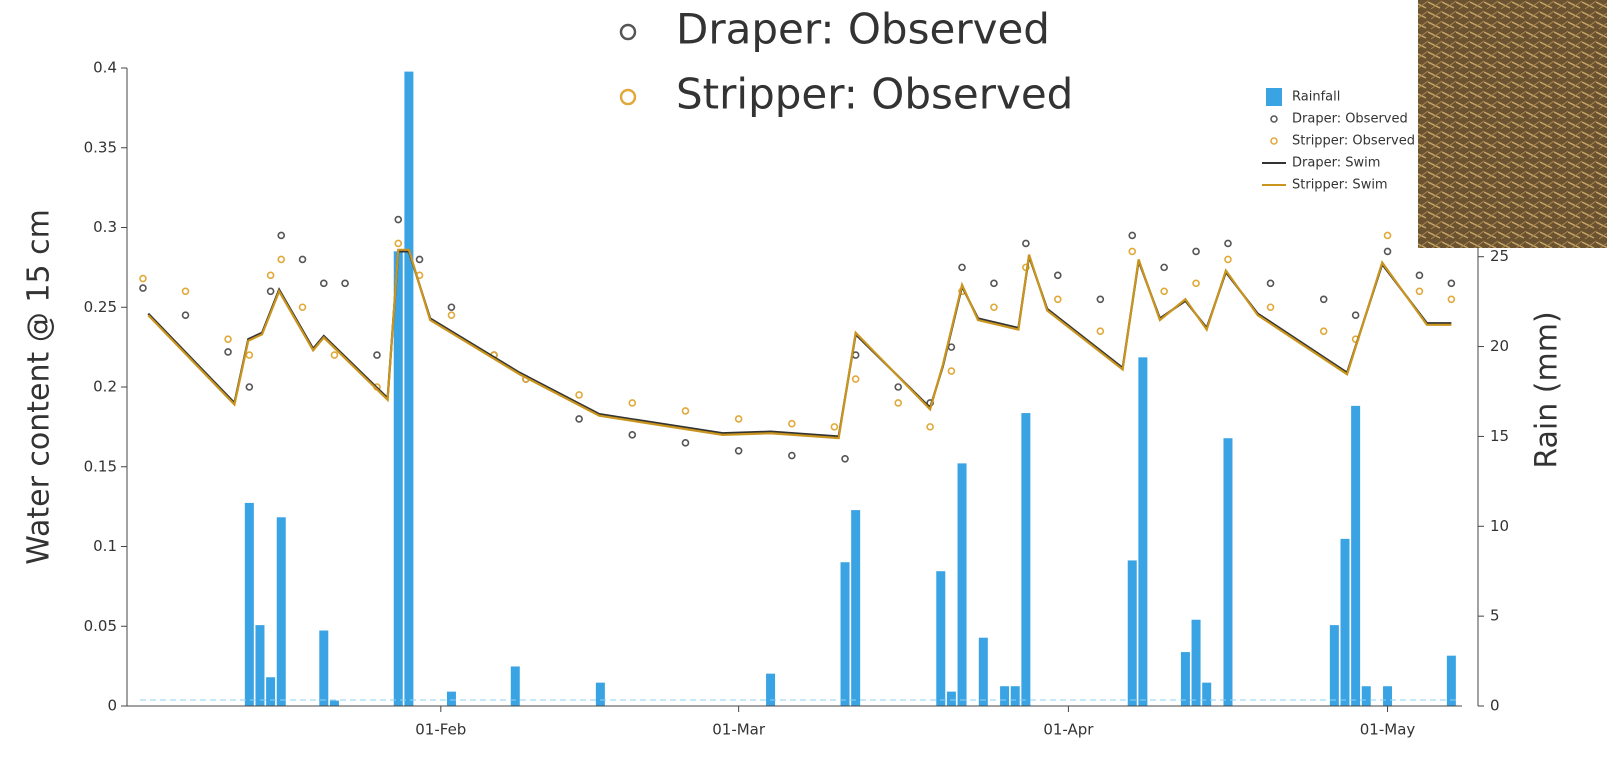 Image resolution: width=1607 pixels, height=766 pixels. Describe the element at coordinates (105, 546) in the screenshot. I see `y-tick-label: 0.1` at that location.